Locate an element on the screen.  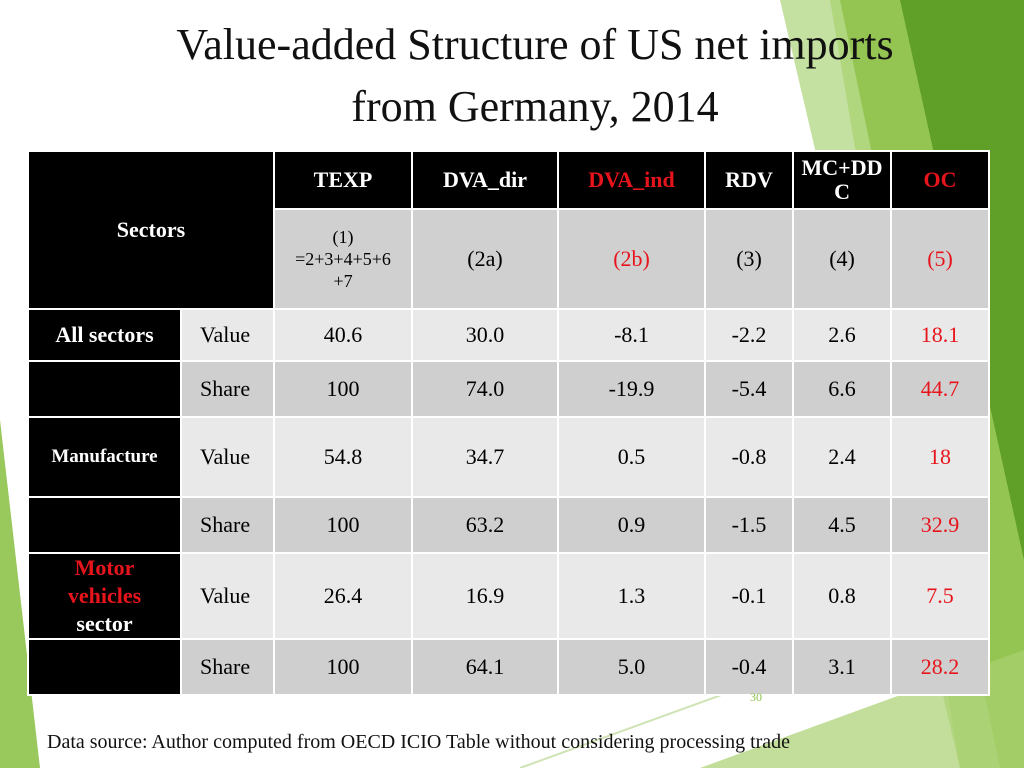
cell-dva-ind: 0.5 is located at coordinates (632, 457).